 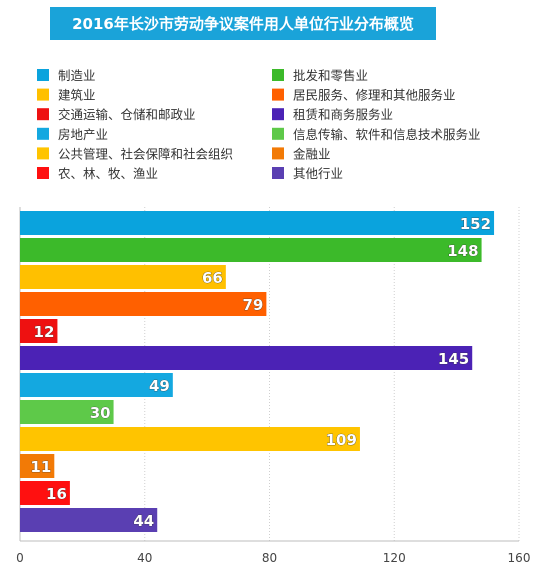 I want to click on bar-value-label-11: 16, so click(x=56, y=494).